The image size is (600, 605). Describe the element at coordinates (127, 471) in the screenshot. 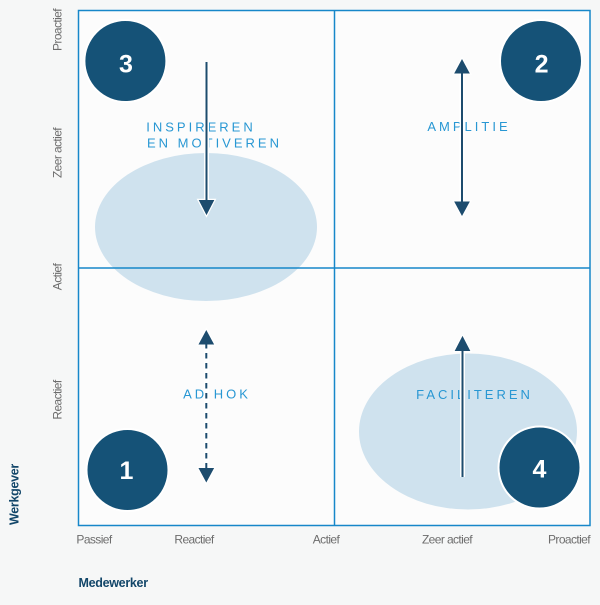

I see `svg-text: 1` at that location.